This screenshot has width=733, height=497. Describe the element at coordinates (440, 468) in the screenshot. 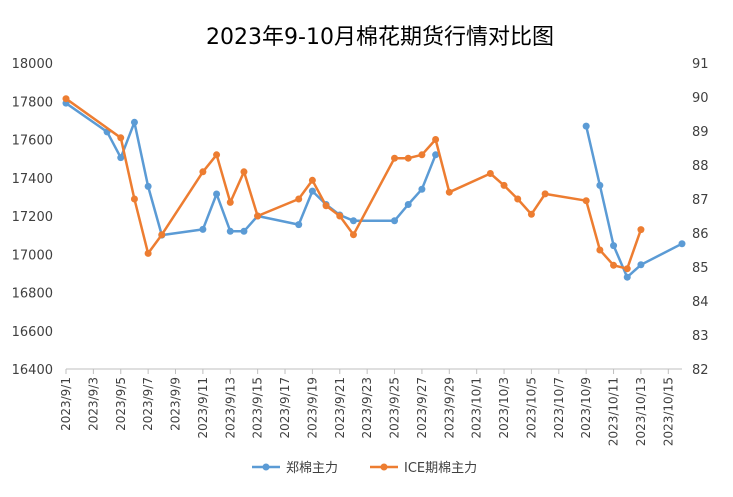

I see `legend-entry-ice: ICE期棉主力` at that location.